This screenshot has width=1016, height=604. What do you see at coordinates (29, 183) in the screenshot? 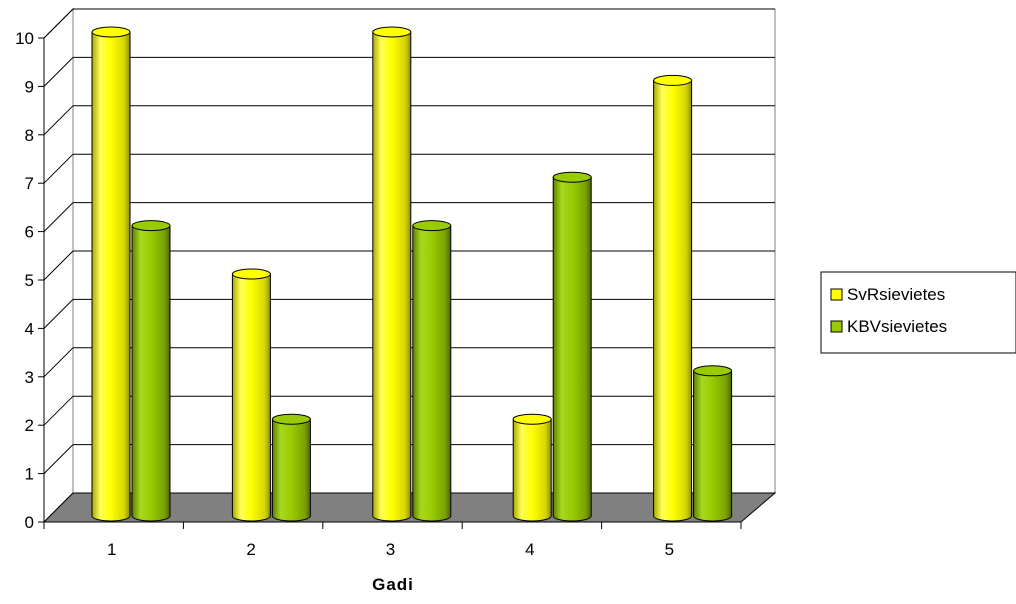
I see `y-tick-label: 7` at bounding box center [29, 183].